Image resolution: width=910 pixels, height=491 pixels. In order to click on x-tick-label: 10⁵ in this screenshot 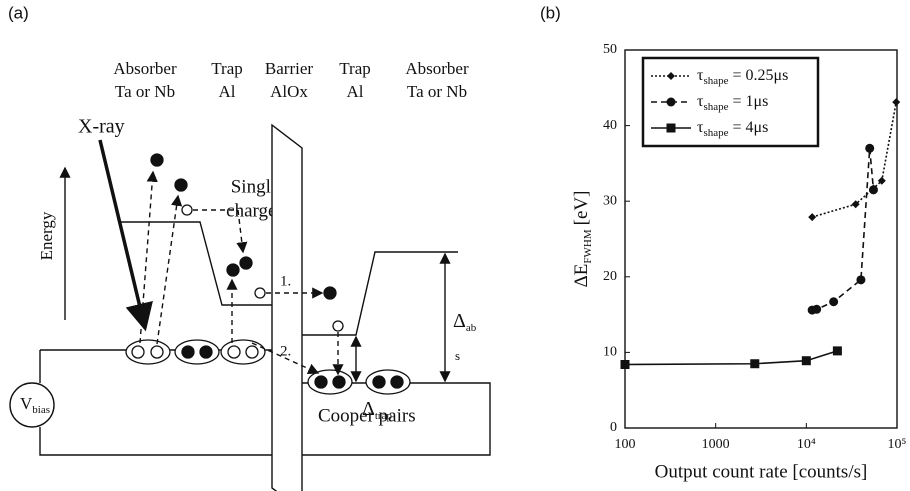, I will do `click(897, 444)`.